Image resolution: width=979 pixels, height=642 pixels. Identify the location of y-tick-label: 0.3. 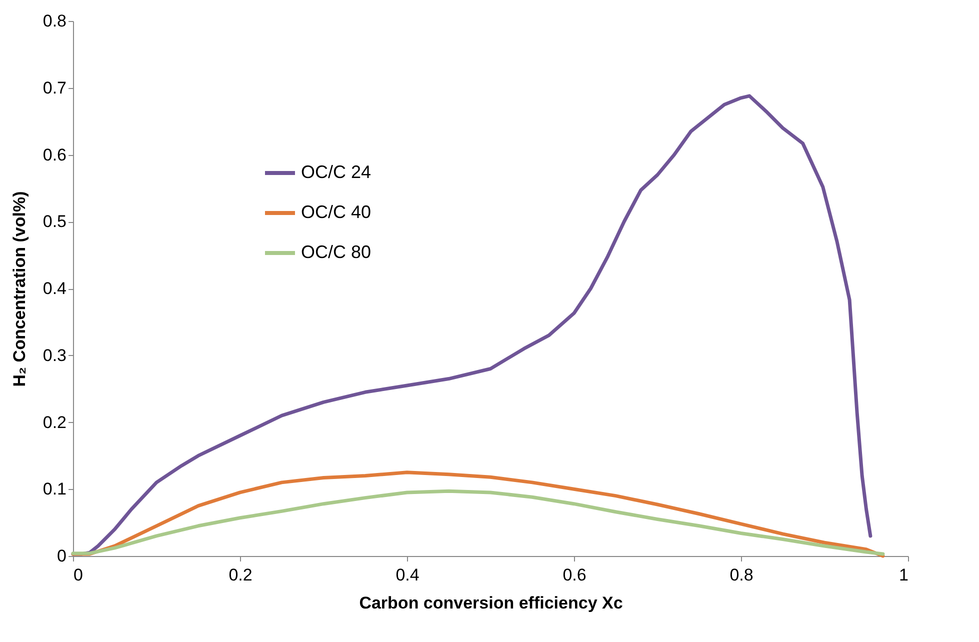
(54, 355).